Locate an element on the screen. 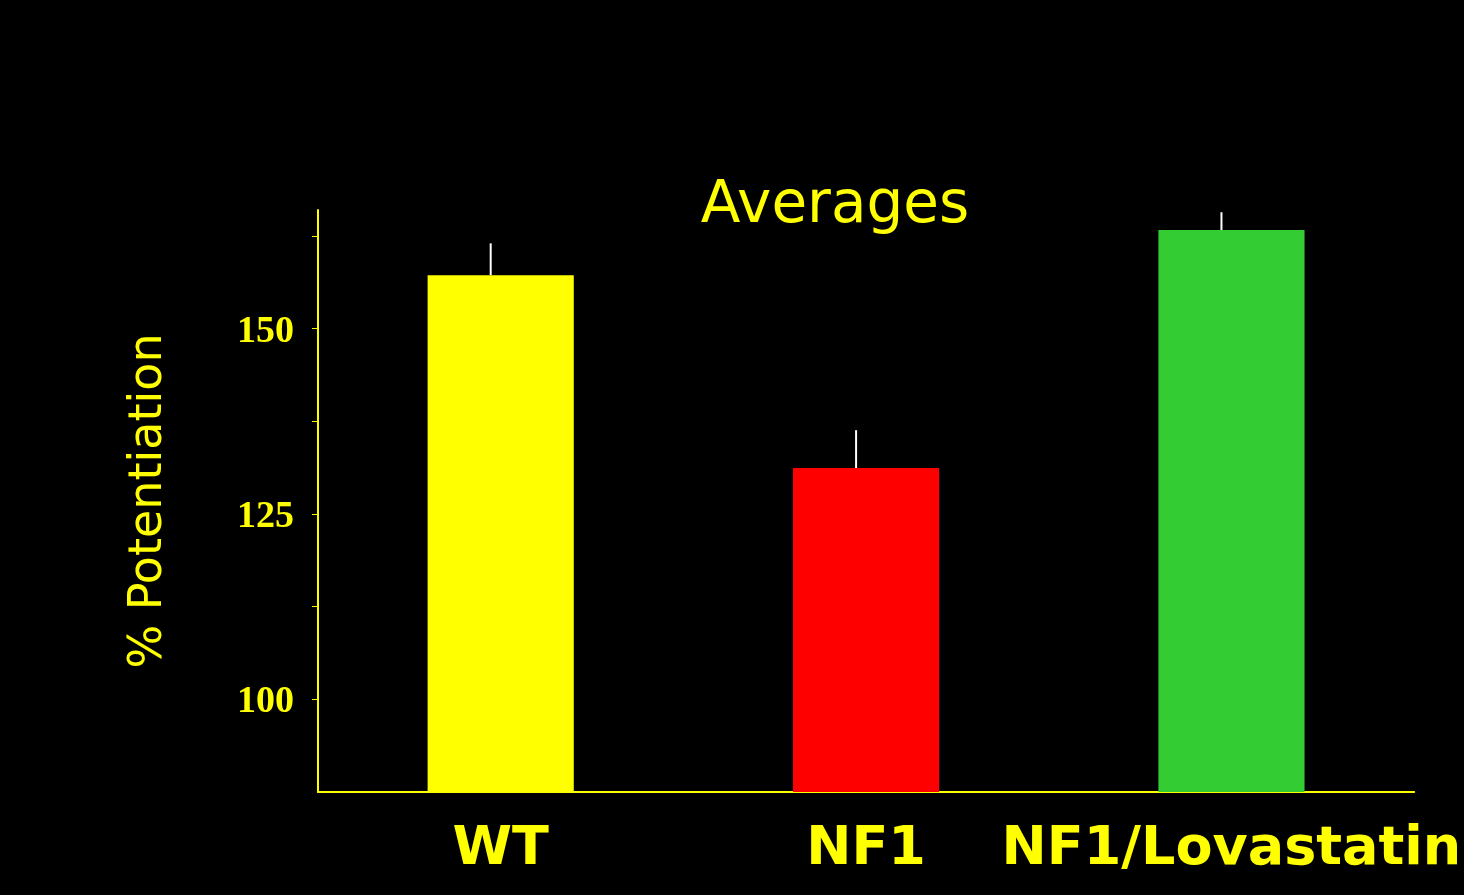 This screenshot has height=895, width=1464. x-tick-label: NF1/Lovastatin is located at coordinates (1231, 845).